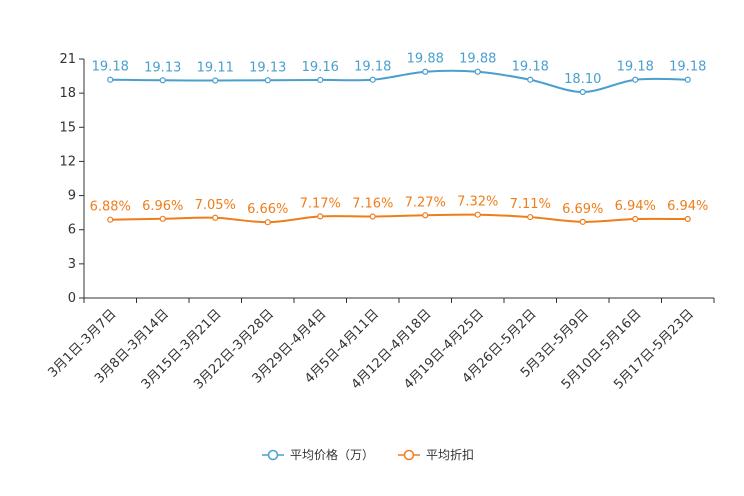  Describe the element at coordinates (67, 93) in the screenshot. I see `y-tick-label: 18` at that location.